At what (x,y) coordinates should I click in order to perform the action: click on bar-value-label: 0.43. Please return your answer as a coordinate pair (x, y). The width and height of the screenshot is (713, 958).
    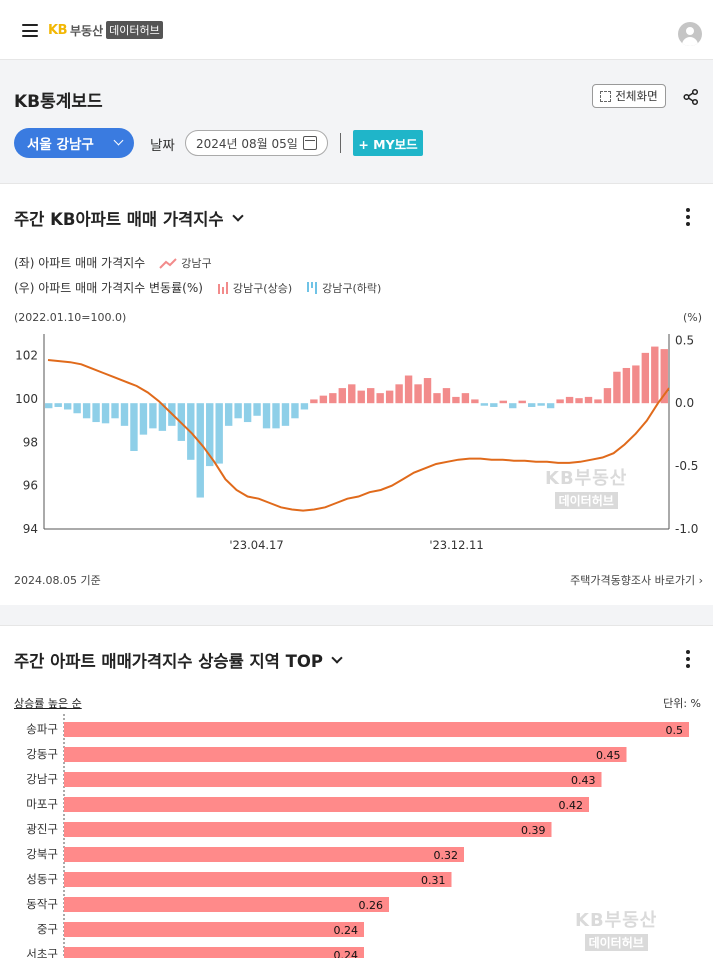
    Looking at the image, I should click on (583, 780).